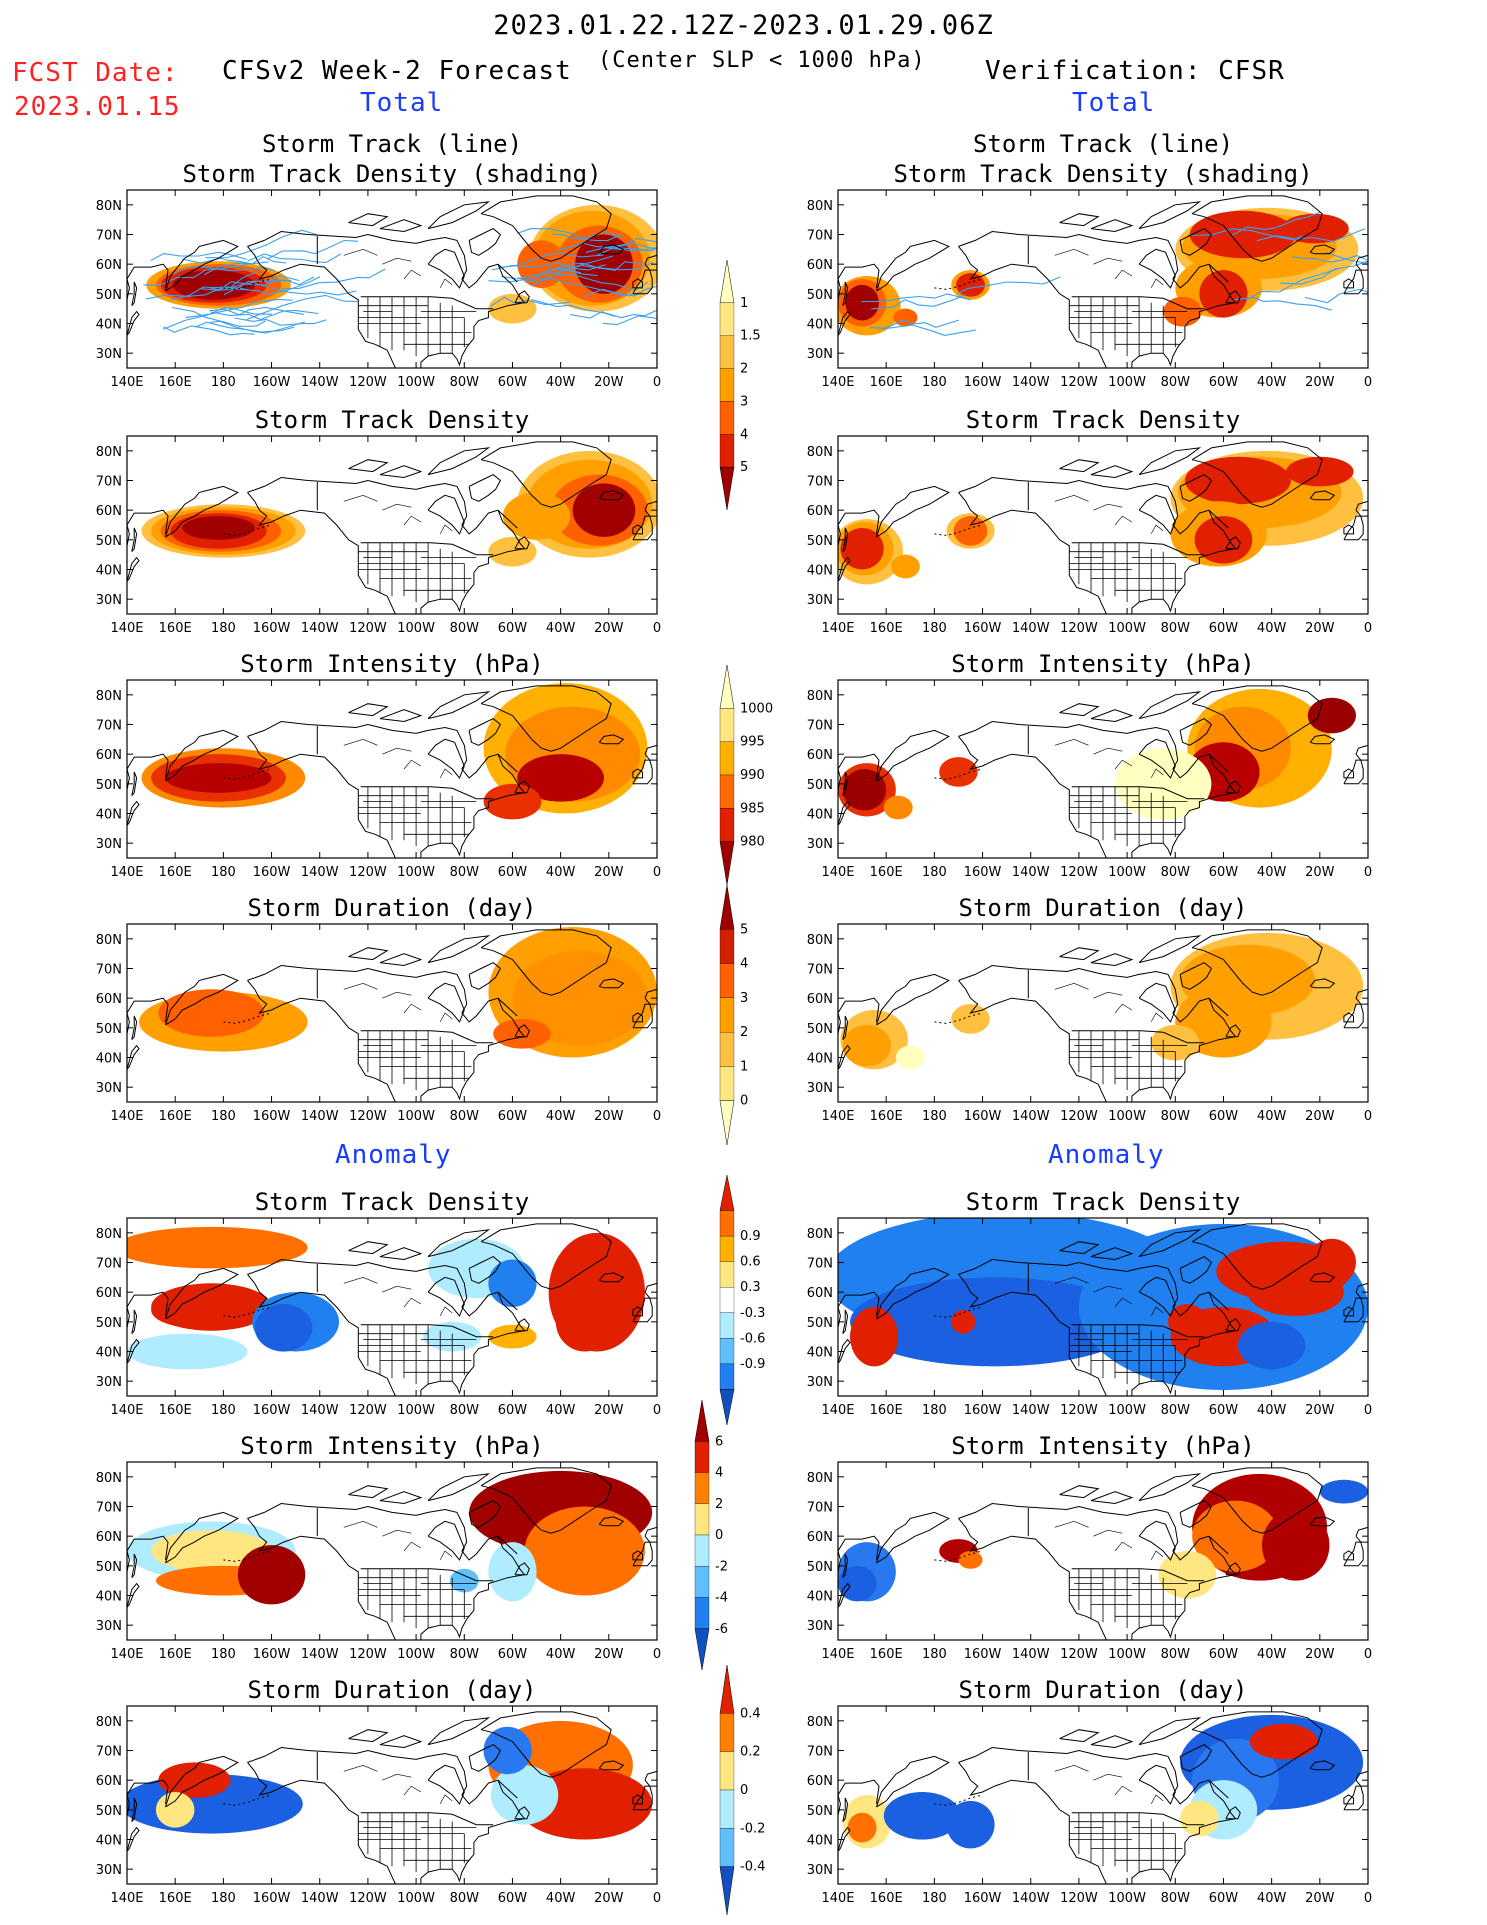 The image size is (1487, 1925). I want to click on colorbar-label: -0.2, so click(752, 1828).